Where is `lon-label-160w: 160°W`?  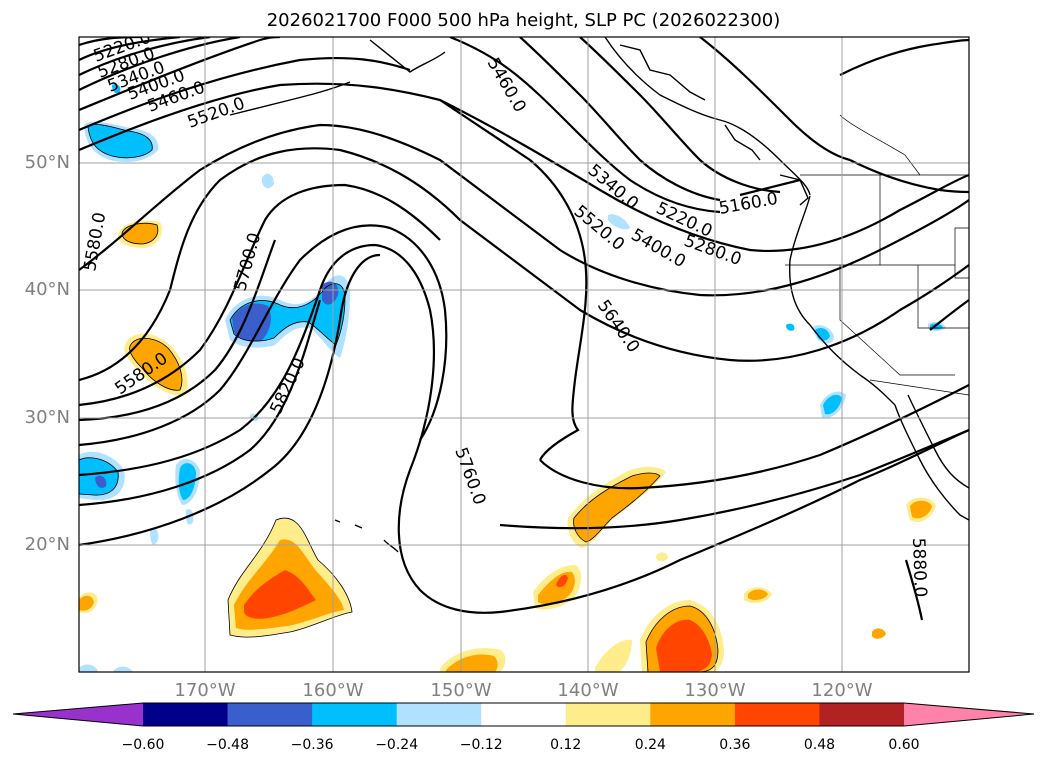
lon-label-160w: 160°W is located at coordinates (333, 690).